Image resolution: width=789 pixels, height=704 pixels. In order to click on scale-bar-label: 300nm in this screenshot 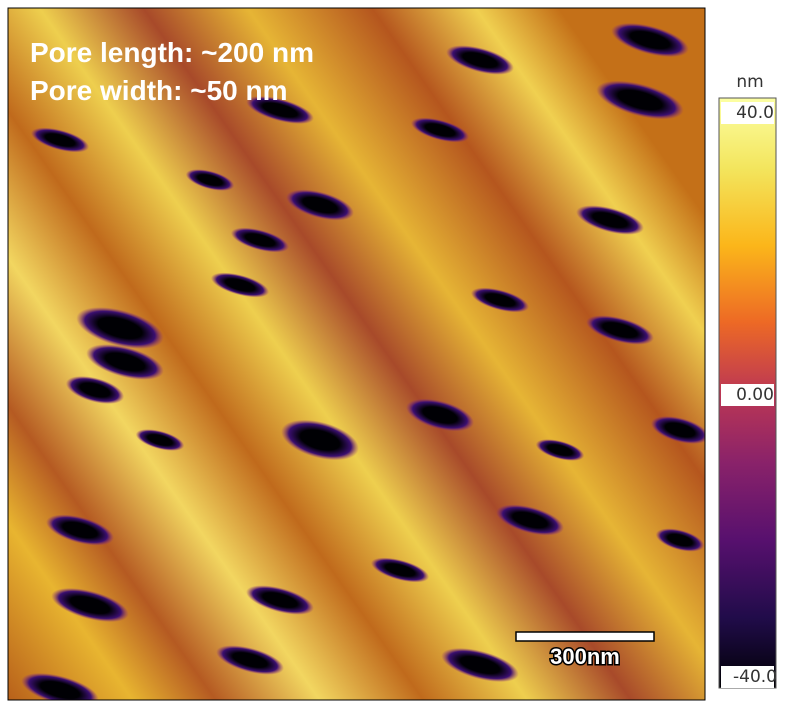, I will do `click(585, 656)`.